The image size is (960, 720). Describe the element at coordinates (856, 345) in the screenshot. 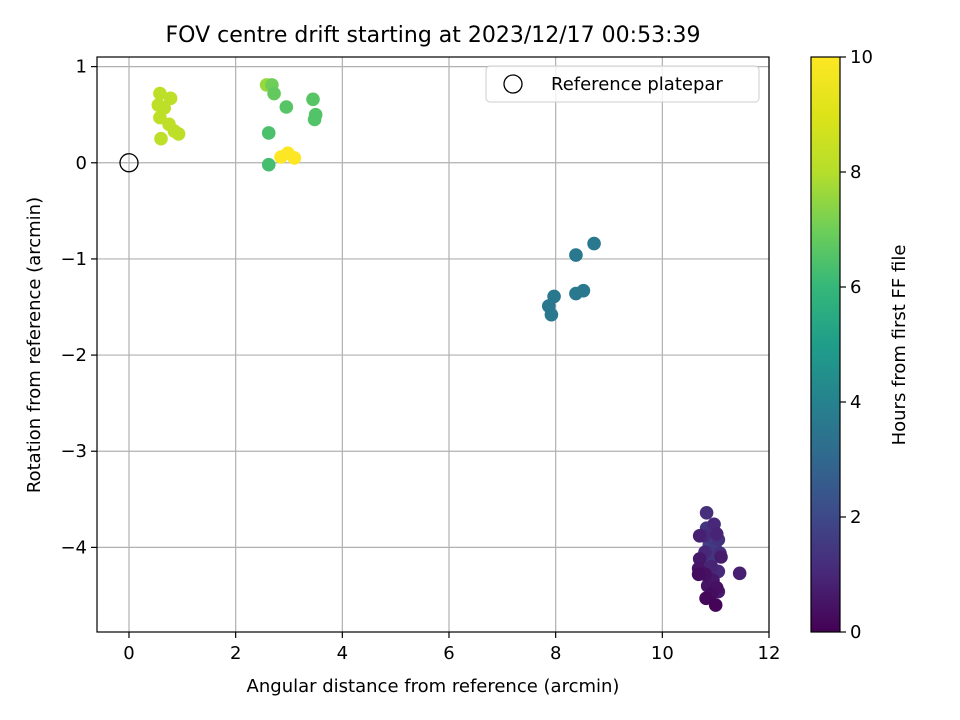

I see `colorbar-ticks: 0 2 4 6 8 10` at that location.